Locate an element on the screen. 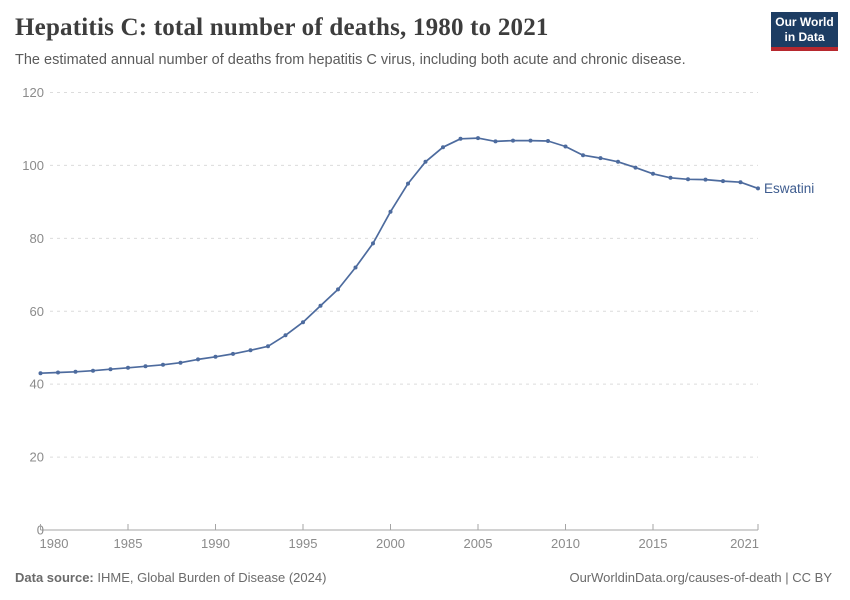 The width and height of the screenshot is (850, 600). x-tick-label: 1980 is located at coordinates (54, 543).